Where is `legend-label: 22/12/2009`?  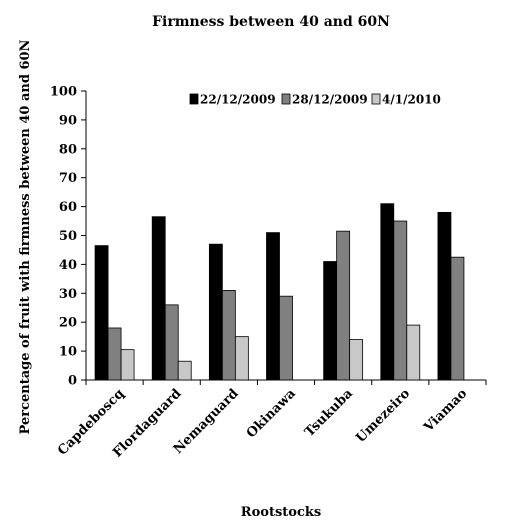 legend-label: 22/12/2009 is located at coordinates (238, 100).